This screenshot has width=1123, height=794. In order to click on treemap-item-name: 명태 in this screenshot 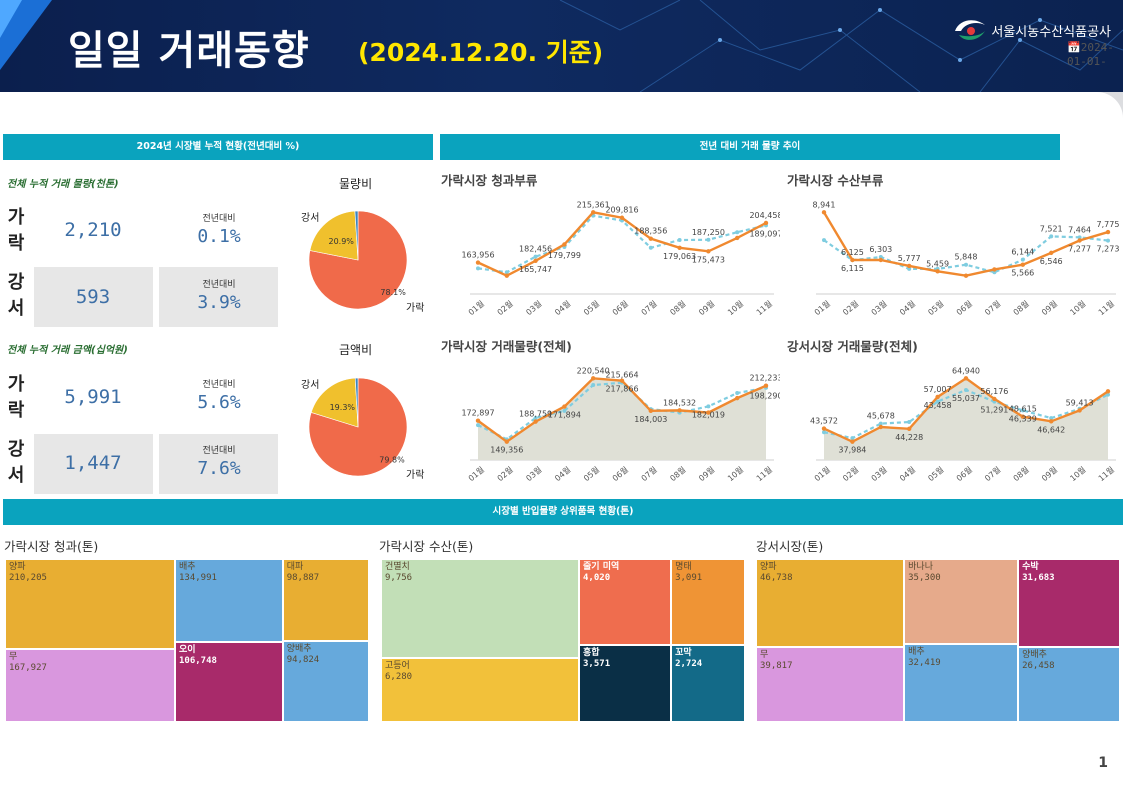, I will do `click(683, 567)`.